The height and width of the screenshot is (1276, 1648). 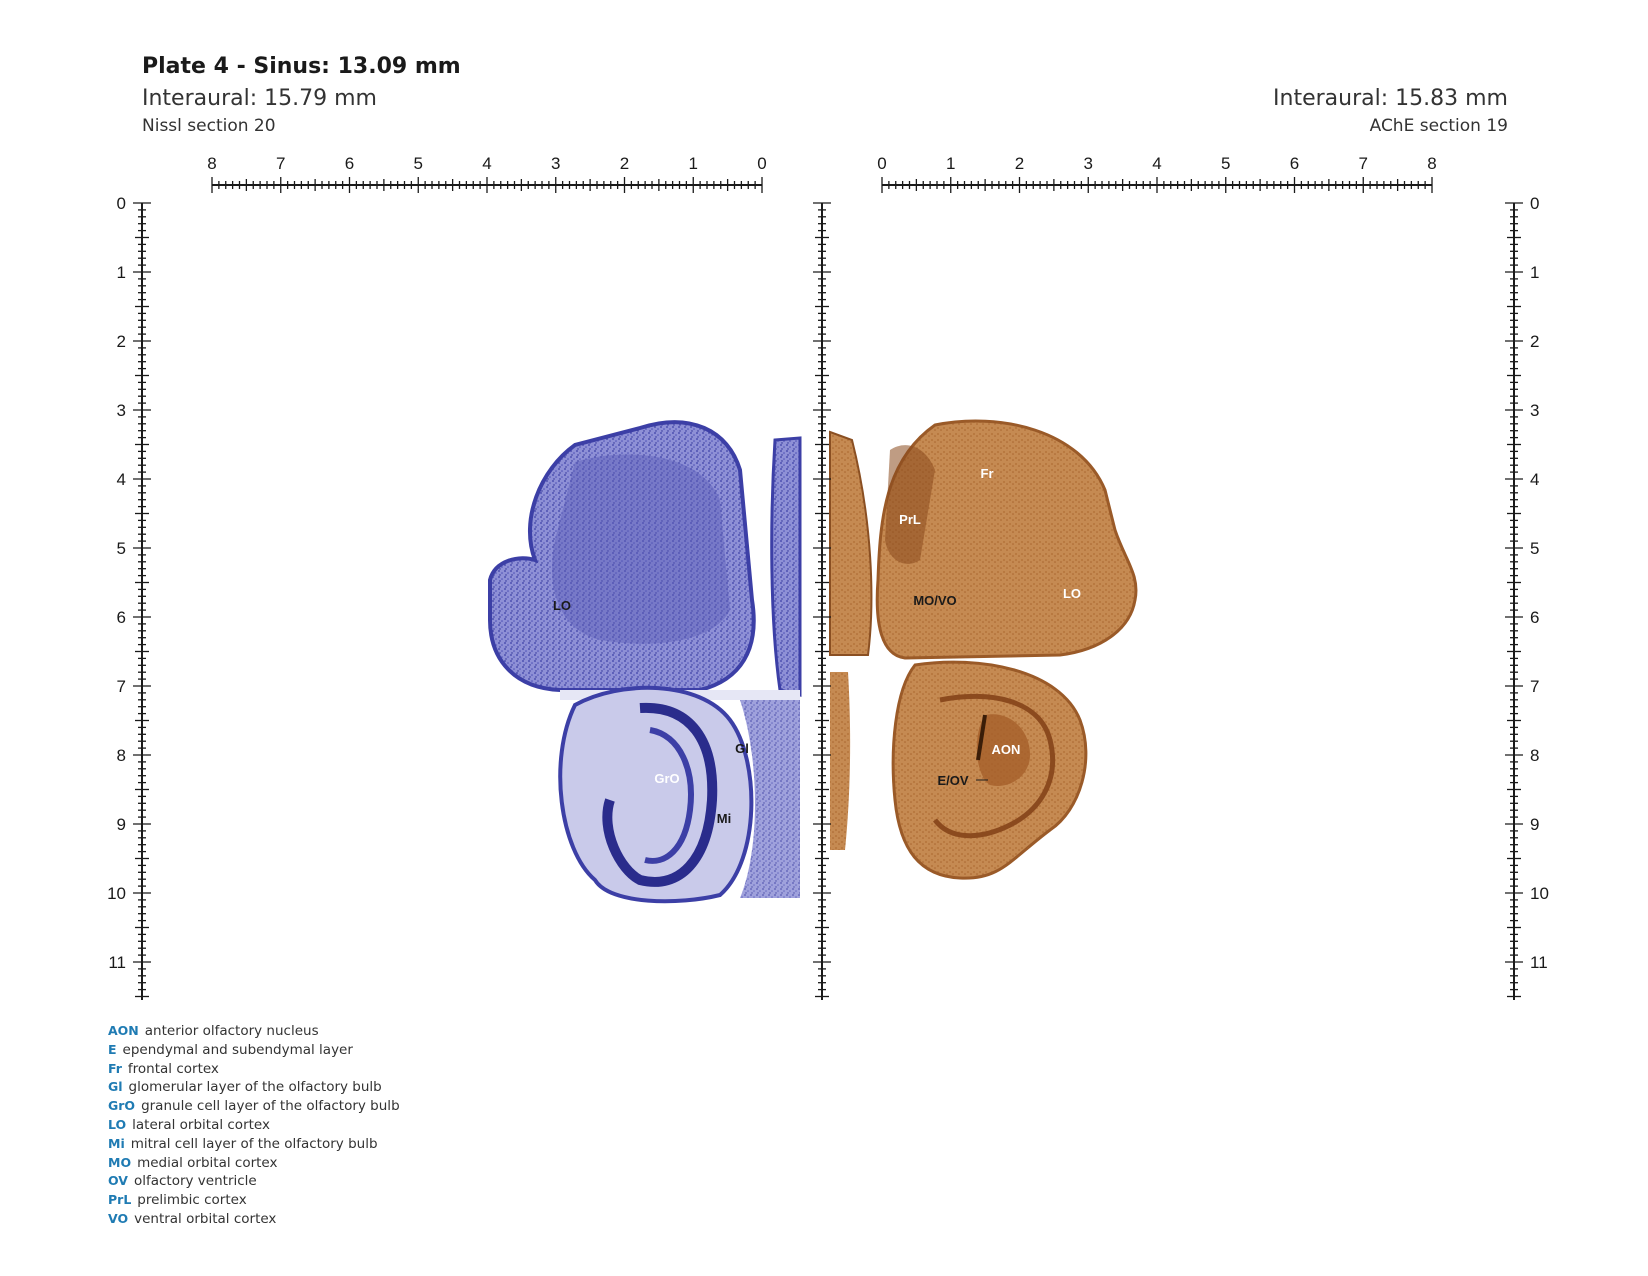 I want to click on right-vertical-ruler-label: 0, so click(x=1534, y=203).